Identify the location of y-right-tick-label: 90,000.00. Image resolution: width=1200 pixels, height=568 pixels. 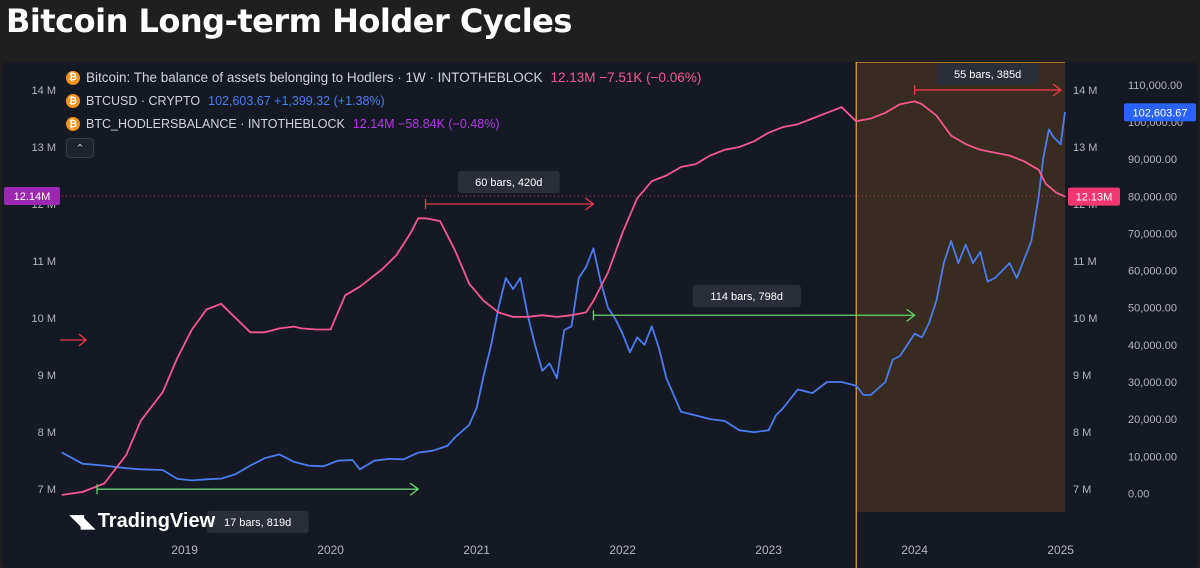
(1152, 160).